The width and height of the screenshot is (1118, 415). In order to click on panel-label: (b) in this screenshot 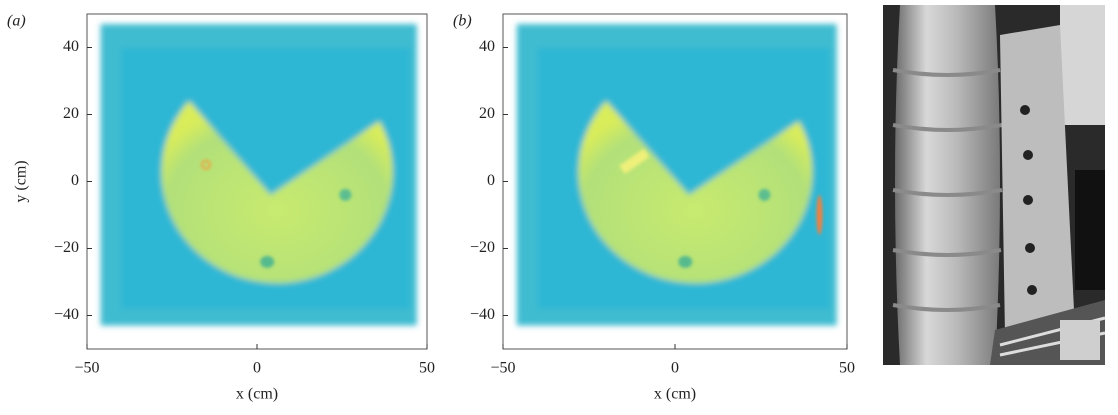, I will do `click(462, 21)`.